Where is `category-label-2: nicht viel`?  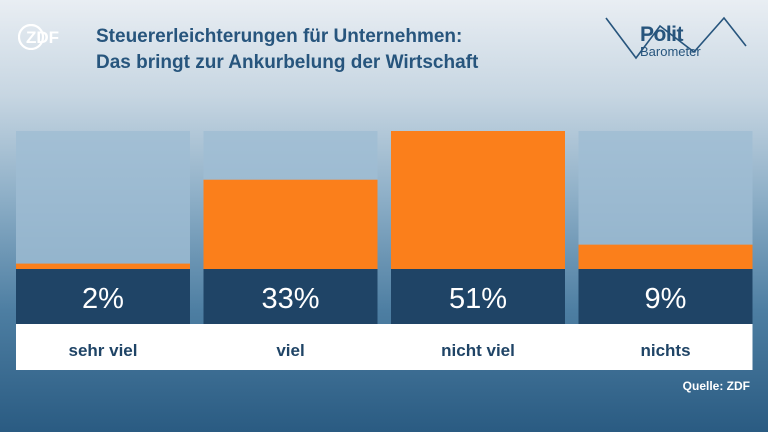 category-label-2: nicht viel is located at coordinates (478, 350).